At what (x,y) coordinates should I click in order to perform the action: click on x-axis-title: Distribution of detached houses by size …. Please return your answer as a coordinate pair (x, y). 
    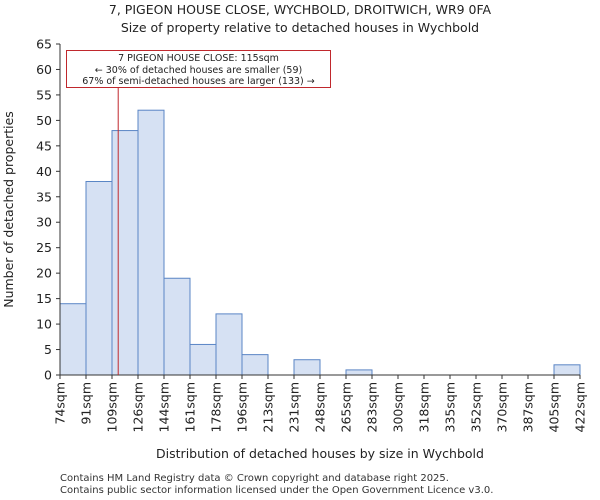
    Looking at the image, I should click on (320, 453).